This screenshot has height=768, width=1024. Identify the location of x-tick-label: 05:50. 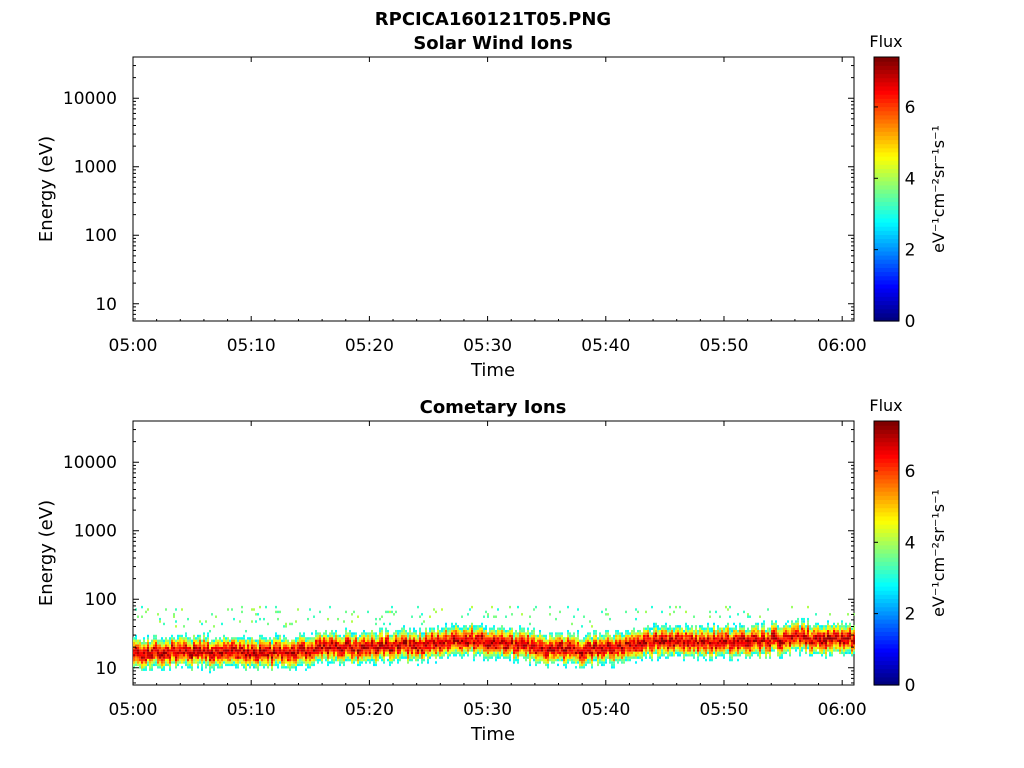
(723, 710).